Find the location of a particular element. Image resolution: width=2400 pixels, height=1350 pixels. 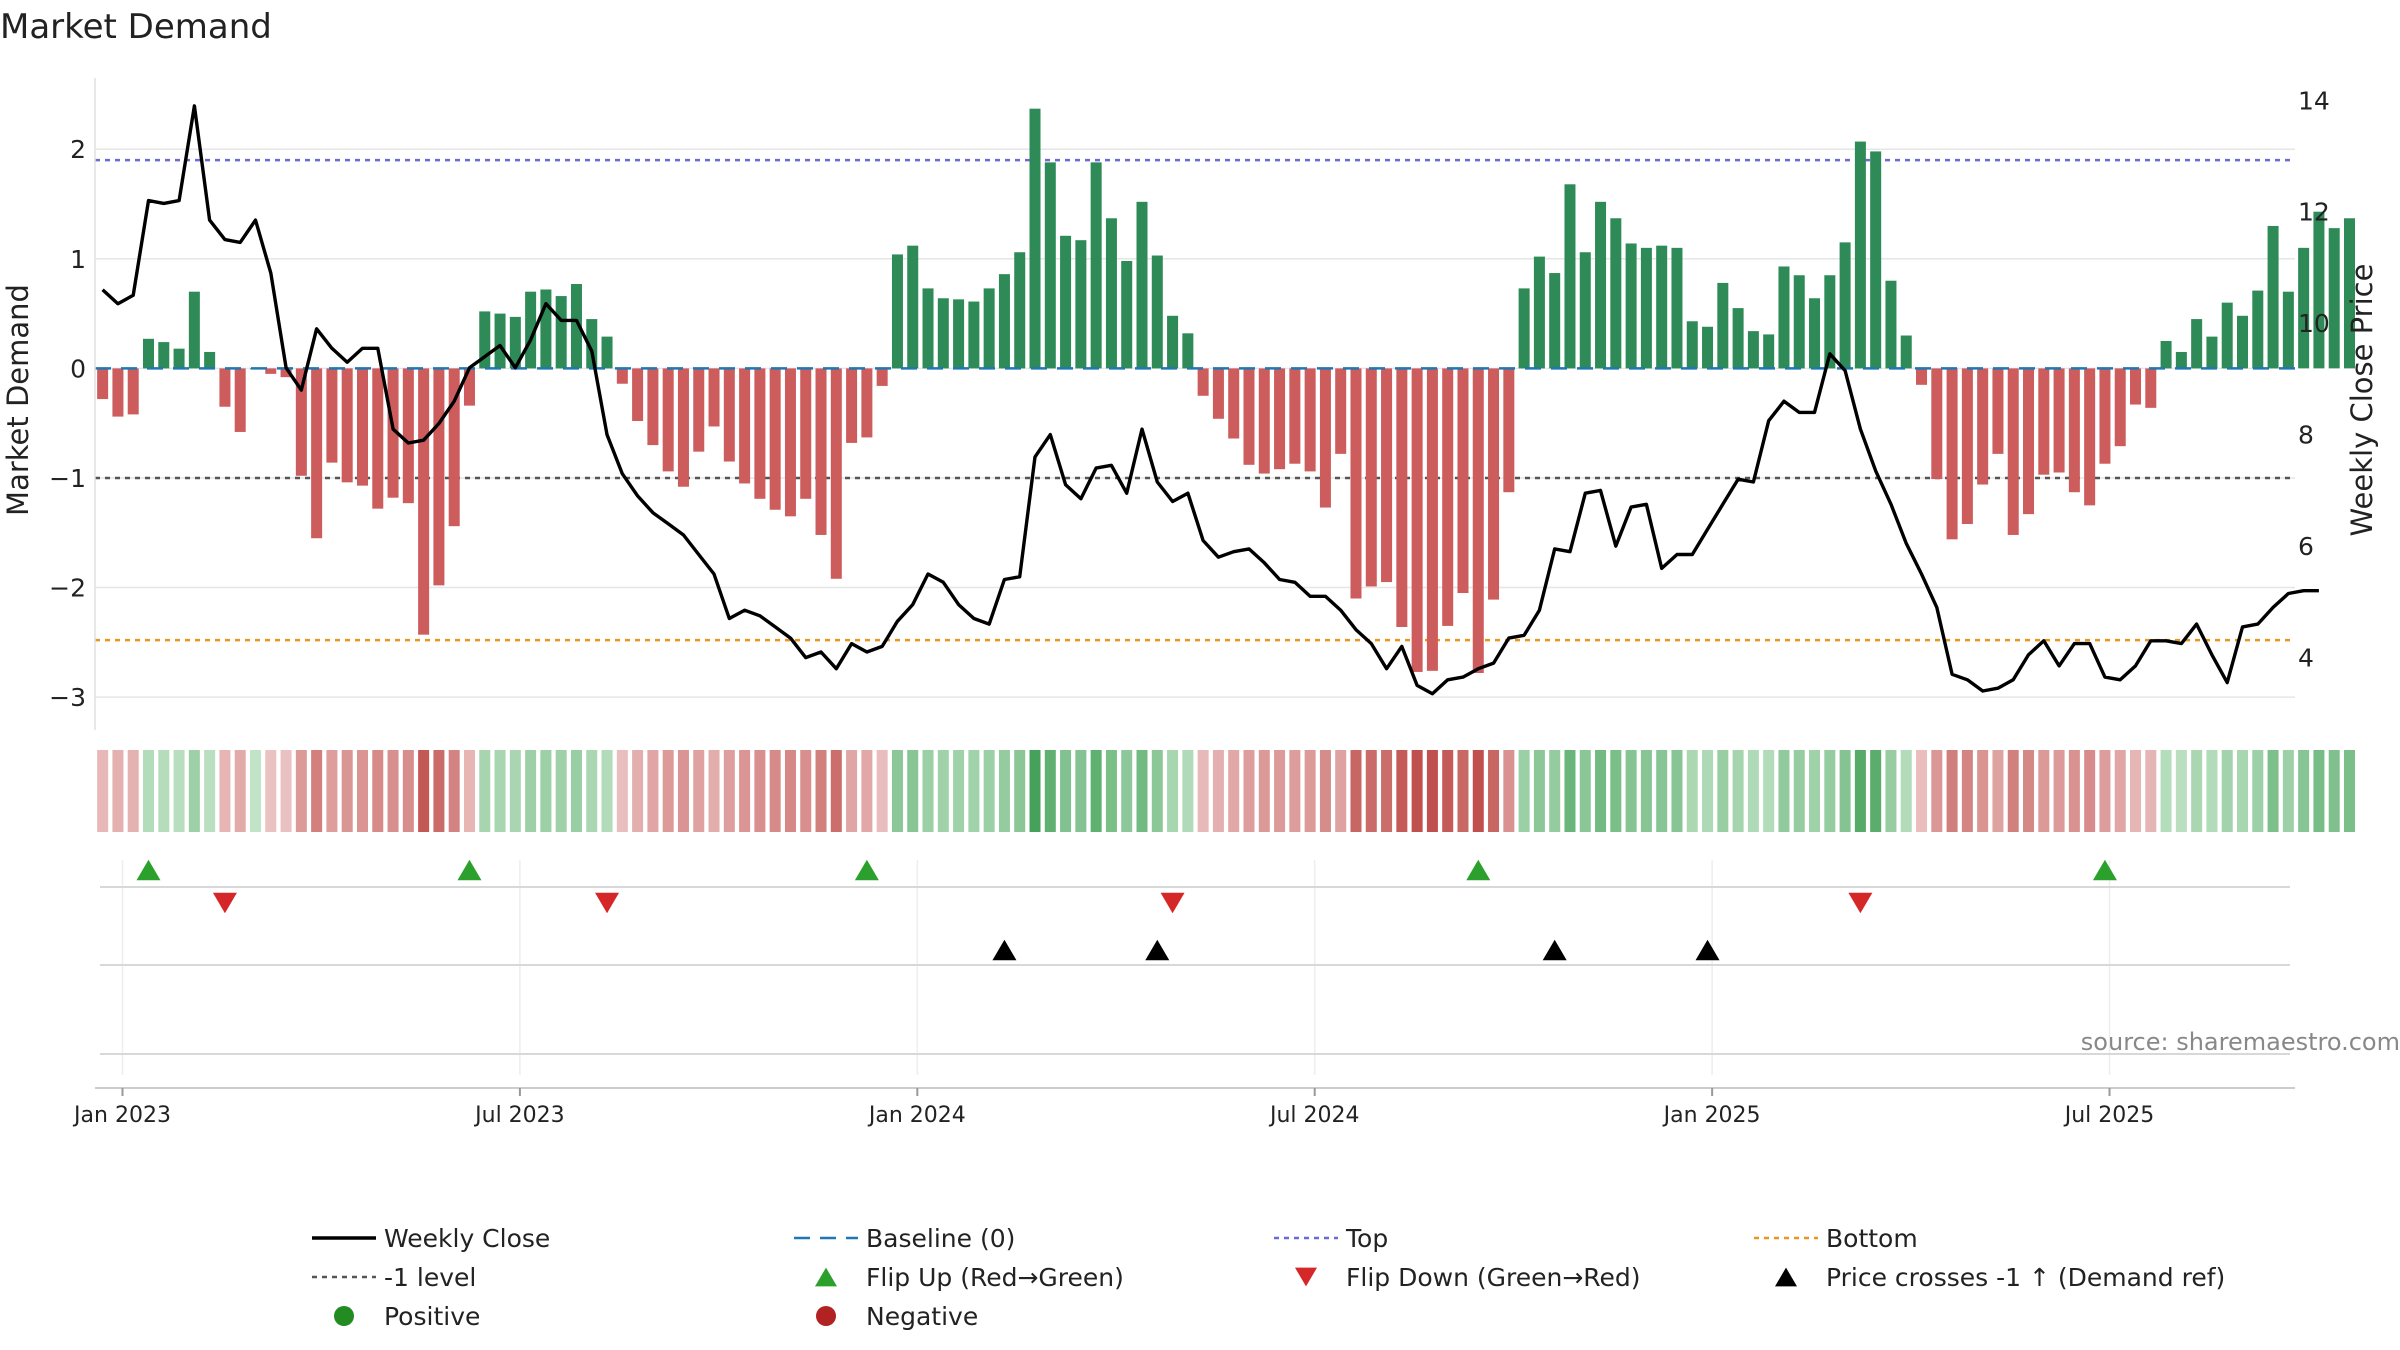

legend-item-baseline: Baseline (0) is located at coordinates (904, 1238).